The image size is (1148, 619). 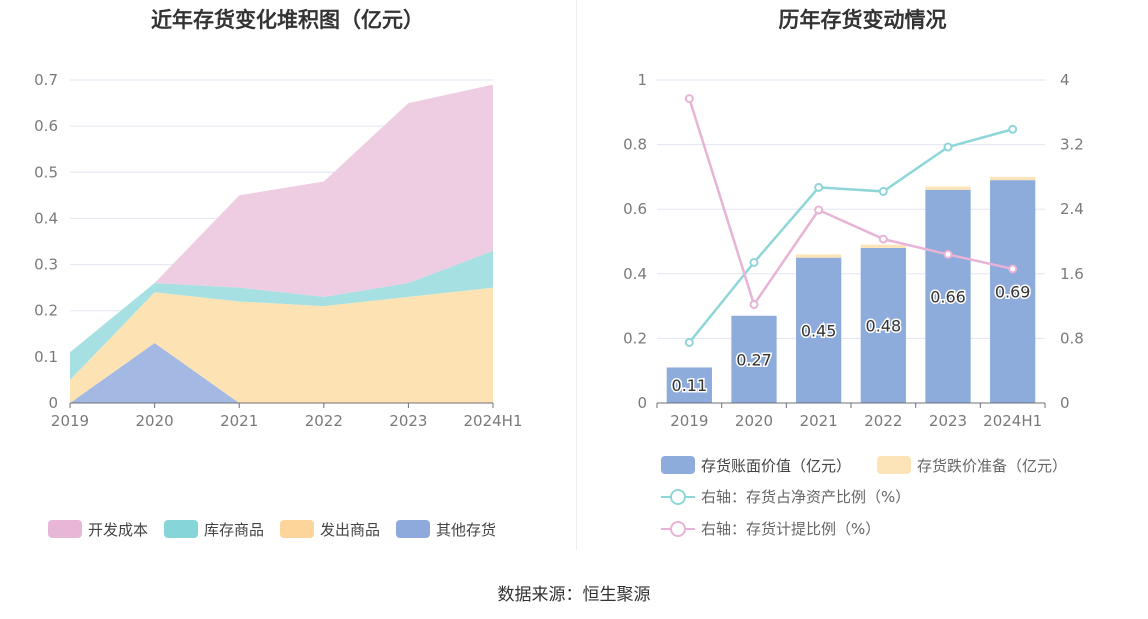 What do you see at coordinates (574, 595) in the screenshot?
I see `data-source-note: 数据来源：恒生聚源` at bounding box center [574, 595].